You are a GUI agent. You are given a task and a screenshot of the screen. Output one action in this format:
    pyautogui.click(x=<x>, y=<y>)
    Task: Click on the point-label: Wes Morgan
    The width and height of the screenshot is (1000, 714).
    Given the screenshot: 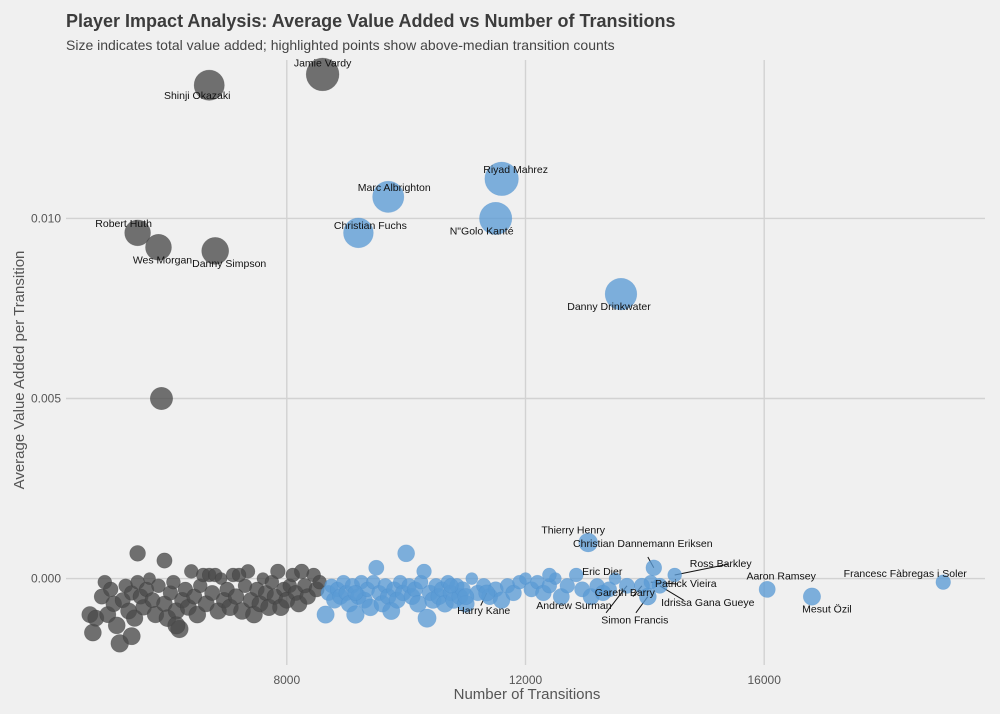 What is the action you would take?
    pyautogui.click(x=162, y=260)
    